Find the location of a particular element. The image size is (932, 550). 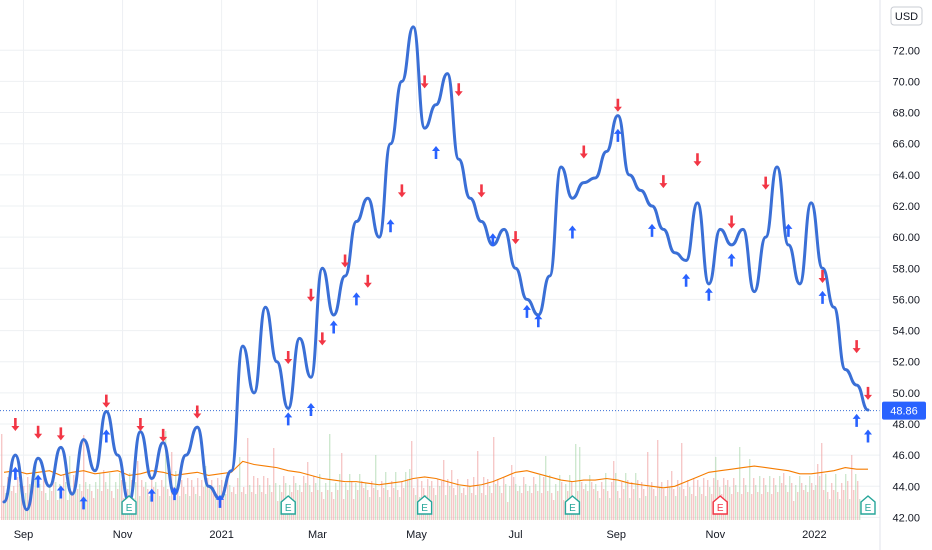

earnings-icon is located at coordinates (288, 505).